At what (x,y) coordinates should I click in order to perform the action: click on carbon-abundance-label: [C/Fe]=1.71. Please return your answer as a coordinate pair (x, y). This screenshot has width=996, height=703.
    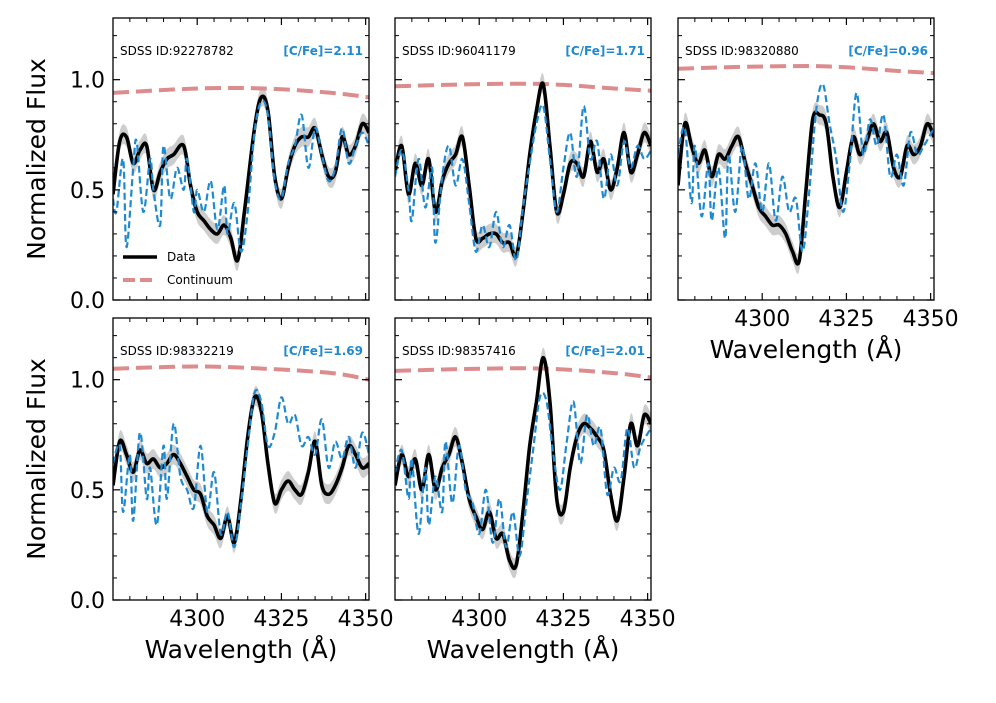
    Looking at the image, I should click on (605, 51).